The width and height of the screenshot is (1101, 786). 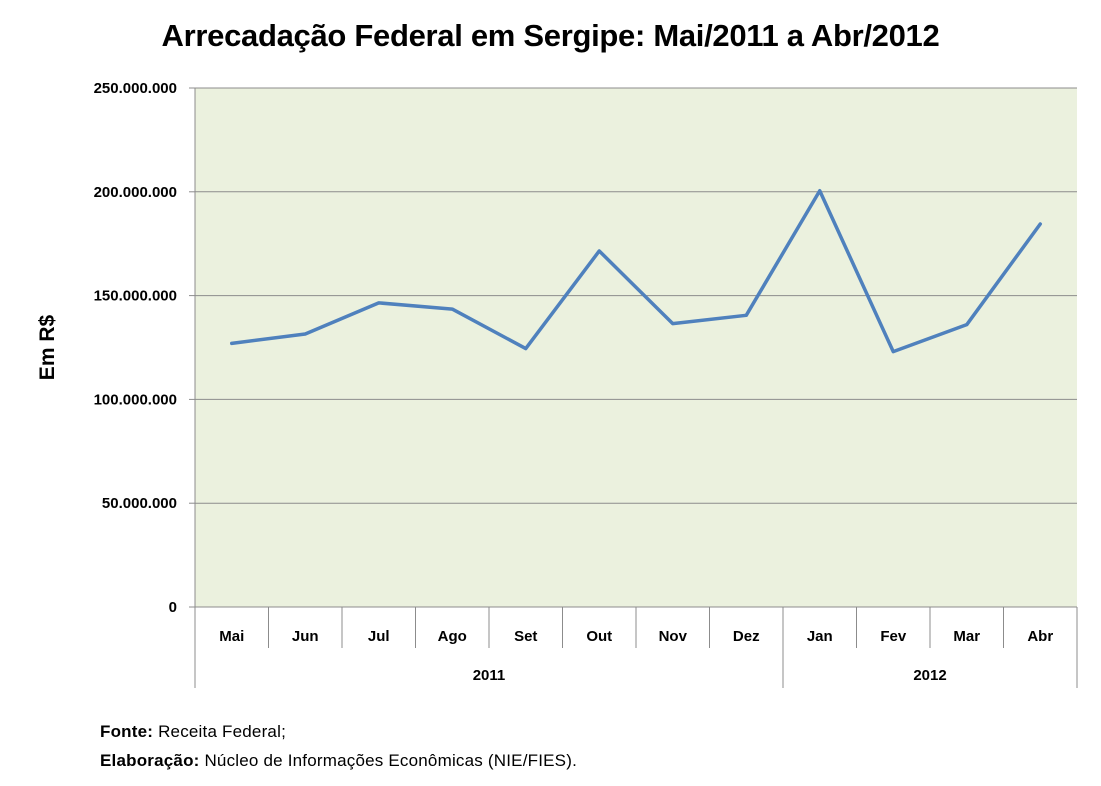 What do you see at coordinates (135, 399) in the screenshot?
I see `y-tick-label: 100.000.000` at bounding box center [135, 399].